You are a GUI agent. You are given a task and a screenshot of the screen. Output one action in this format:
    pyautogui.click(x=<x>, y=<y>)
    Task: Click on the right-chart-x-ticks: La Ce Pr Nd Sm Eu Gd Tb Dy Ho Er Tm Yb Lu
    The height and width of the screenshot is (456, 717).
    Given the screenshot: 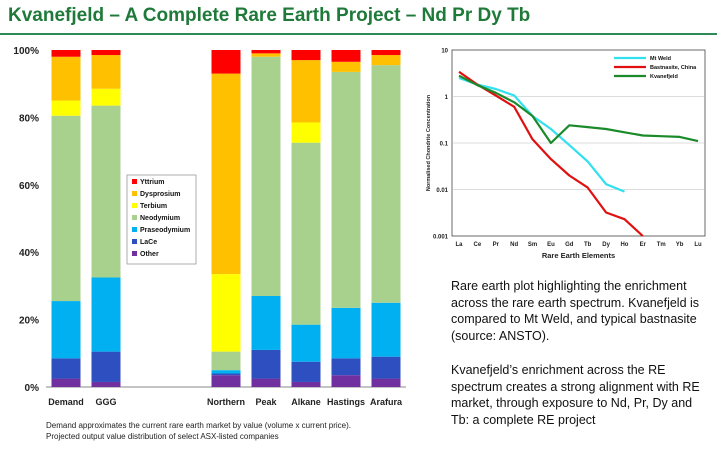 What is the action you would take?
    pyautogui.click(x=578, y=245)
    